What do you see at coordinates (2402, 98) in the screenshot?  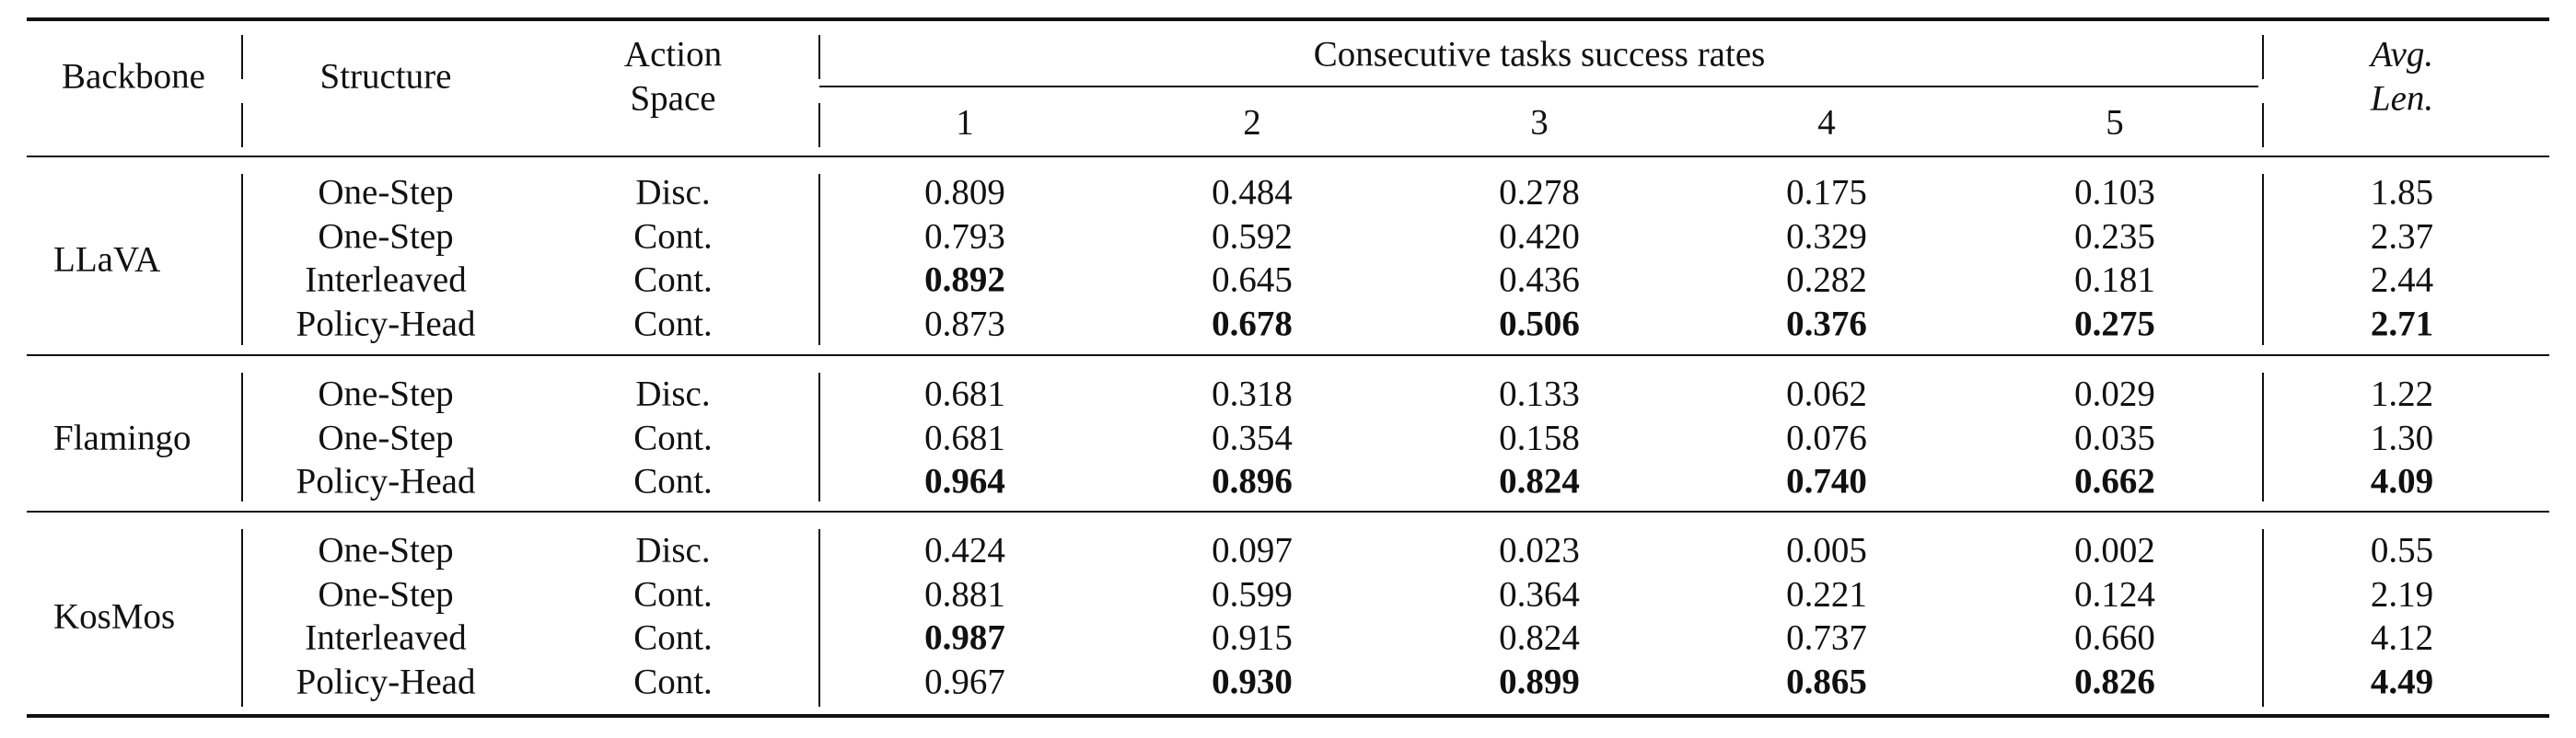 I see `header-avg-line2: Len.` at bounding box center [2402, 98].